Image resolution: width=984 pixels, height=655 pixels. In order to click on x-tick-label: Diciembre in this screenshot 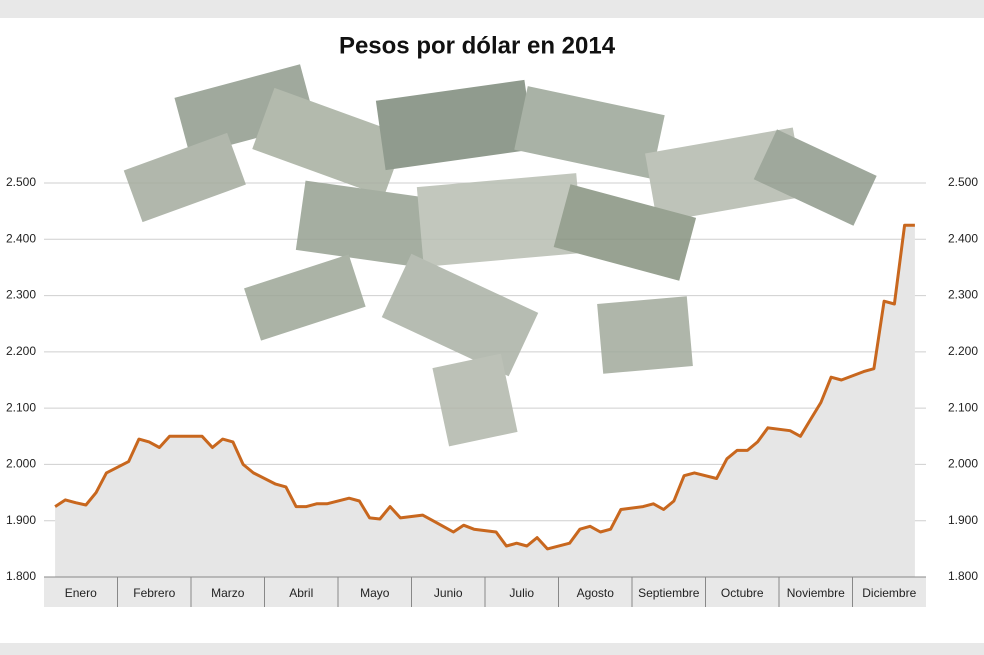, I will do `click(889, 593)`.